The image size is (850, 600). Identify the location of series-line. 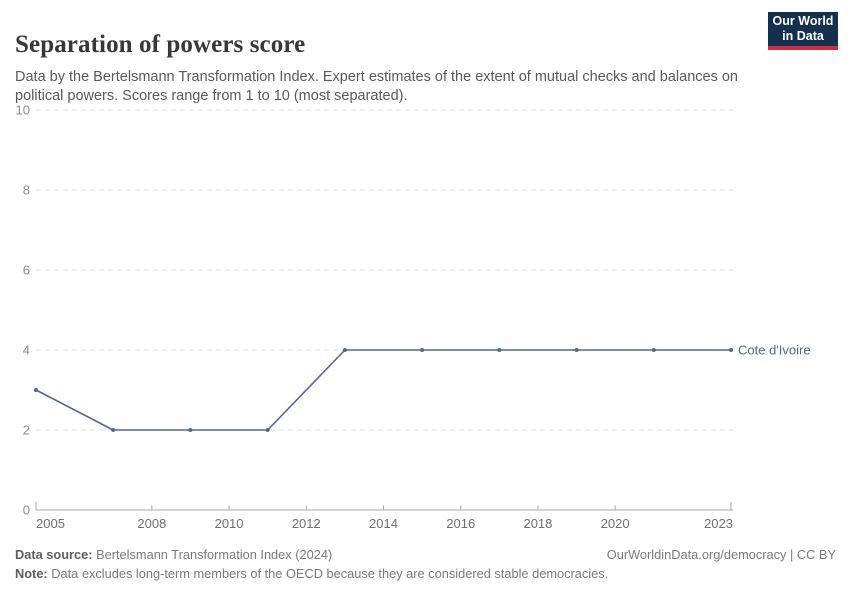
(383, 390).